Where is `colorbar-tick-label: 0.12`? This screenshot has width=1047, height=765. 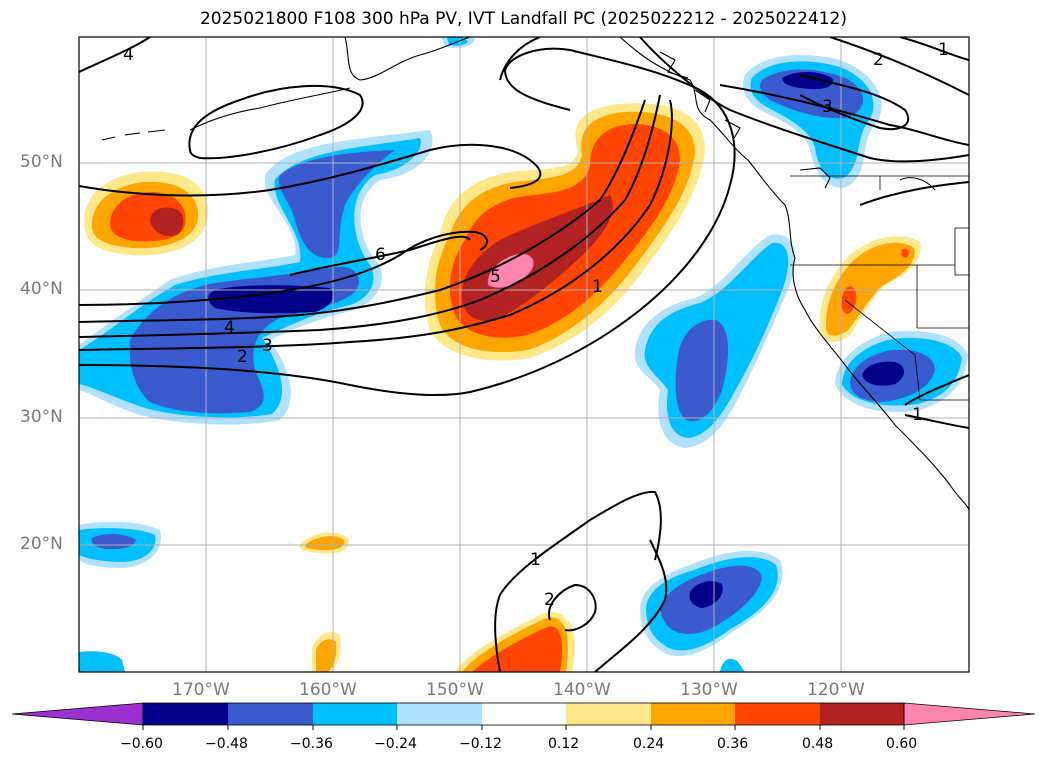 colorbar-tick-label: 0.12 is located at coordinates (564, 744).